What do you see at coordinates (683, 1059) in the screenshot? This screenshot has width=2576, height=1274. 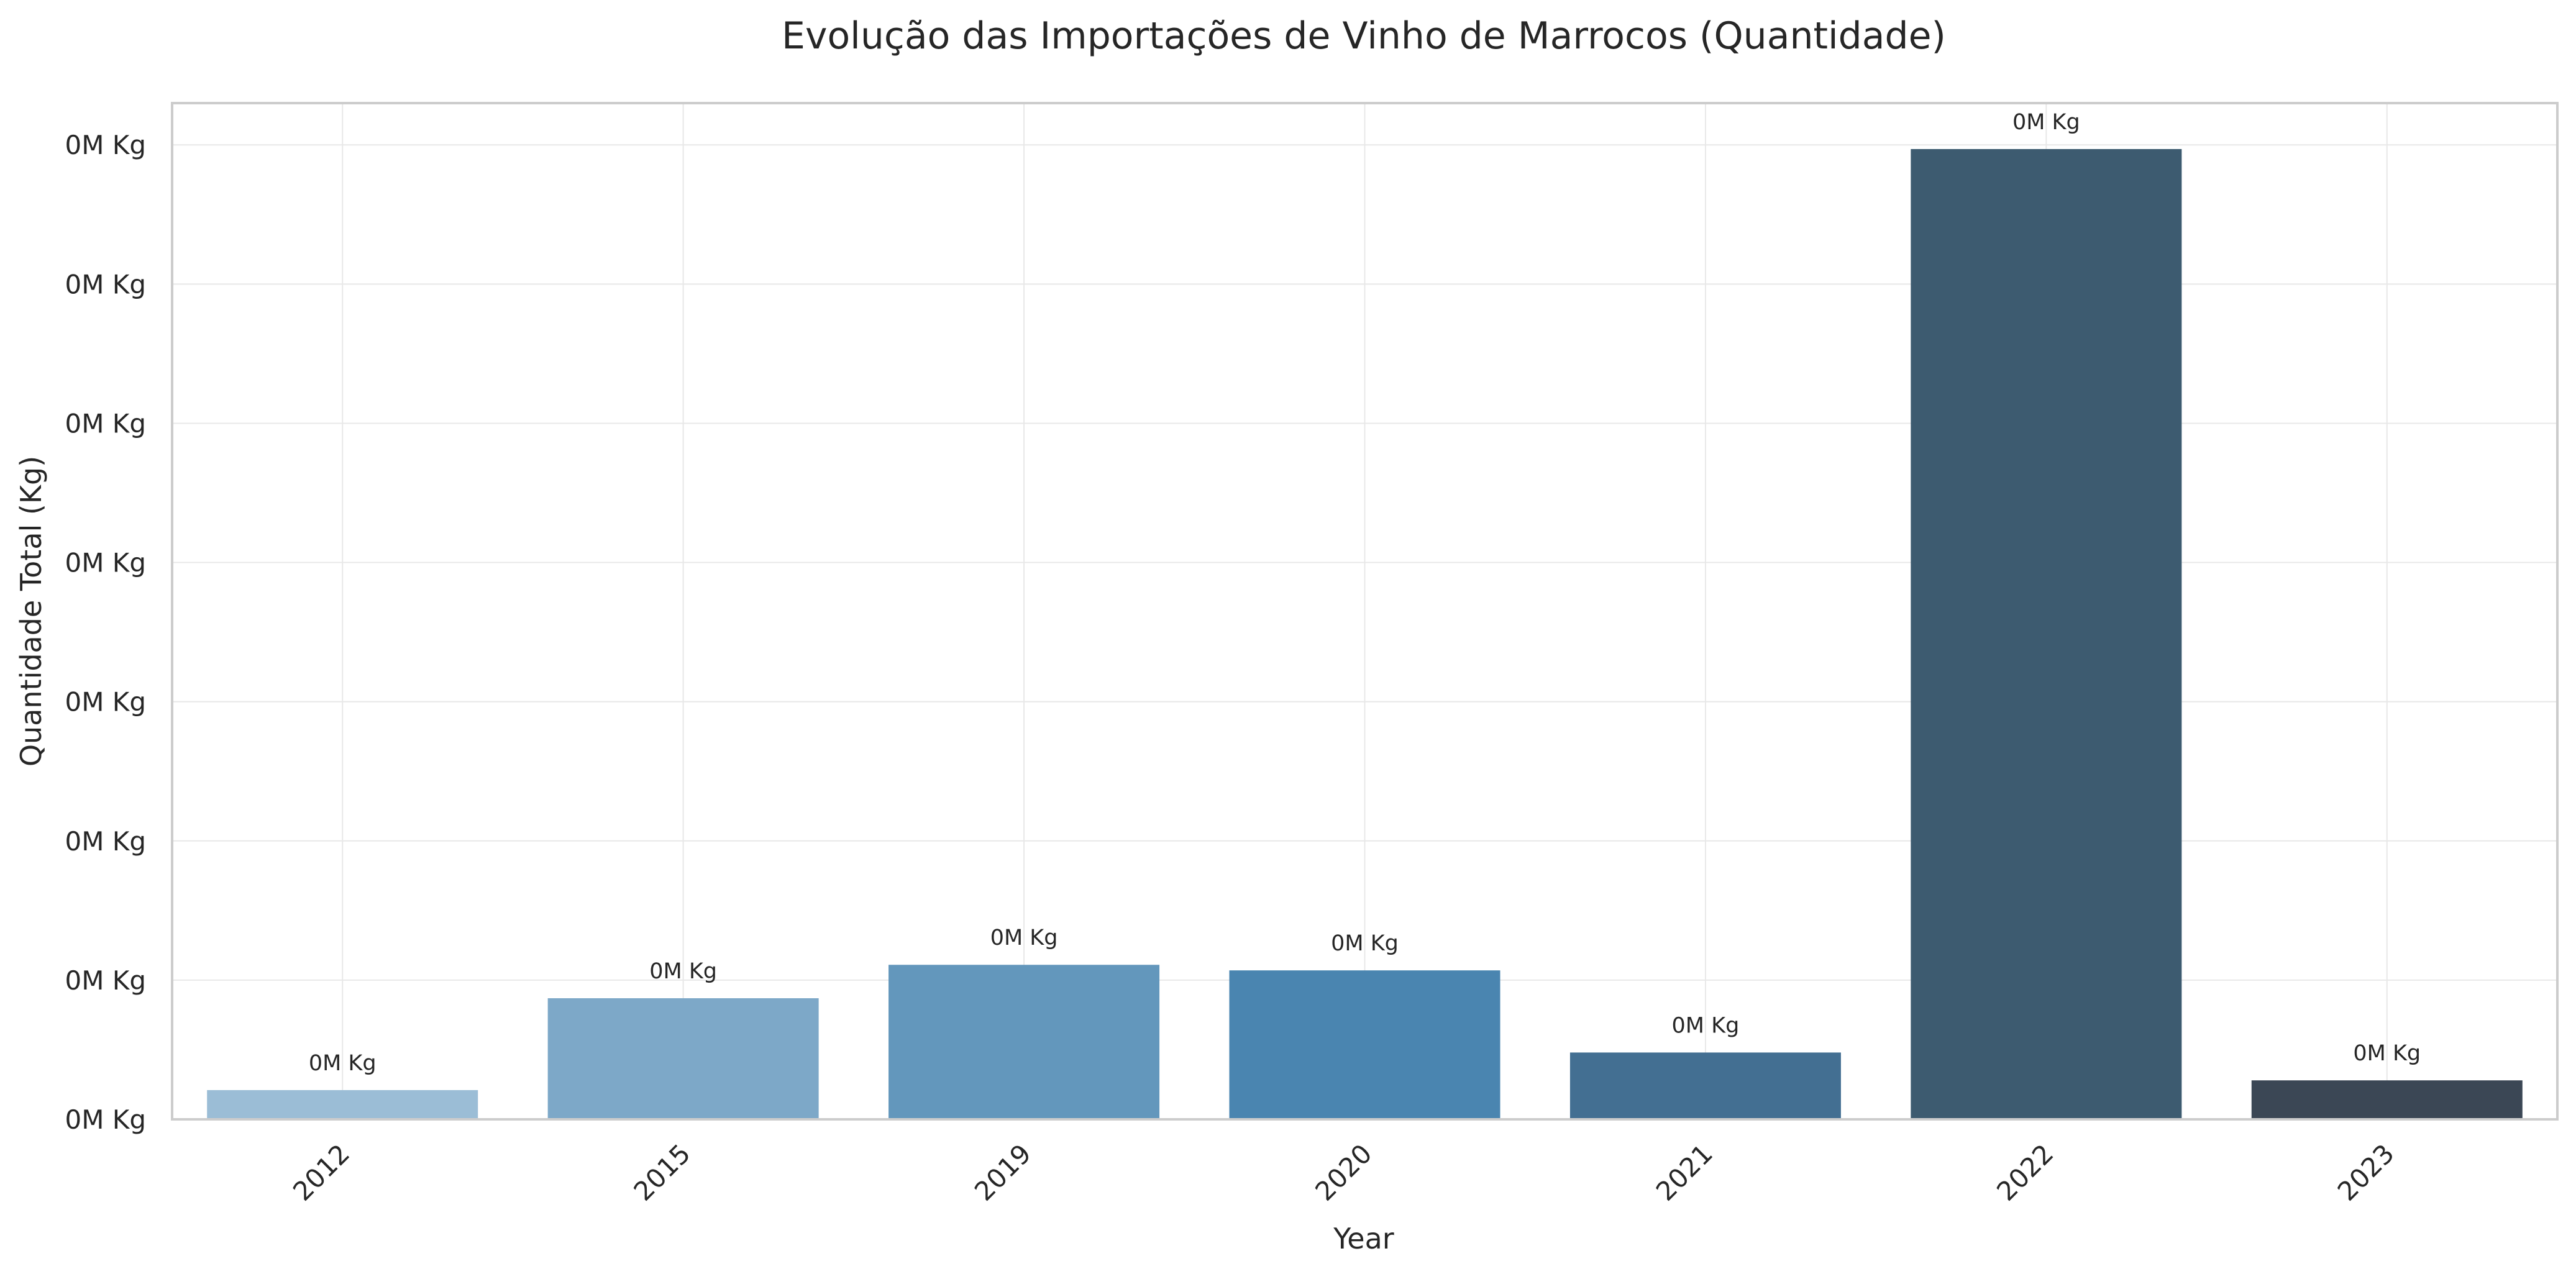 I see `bar-2015` at bounding box center [683, 1059].